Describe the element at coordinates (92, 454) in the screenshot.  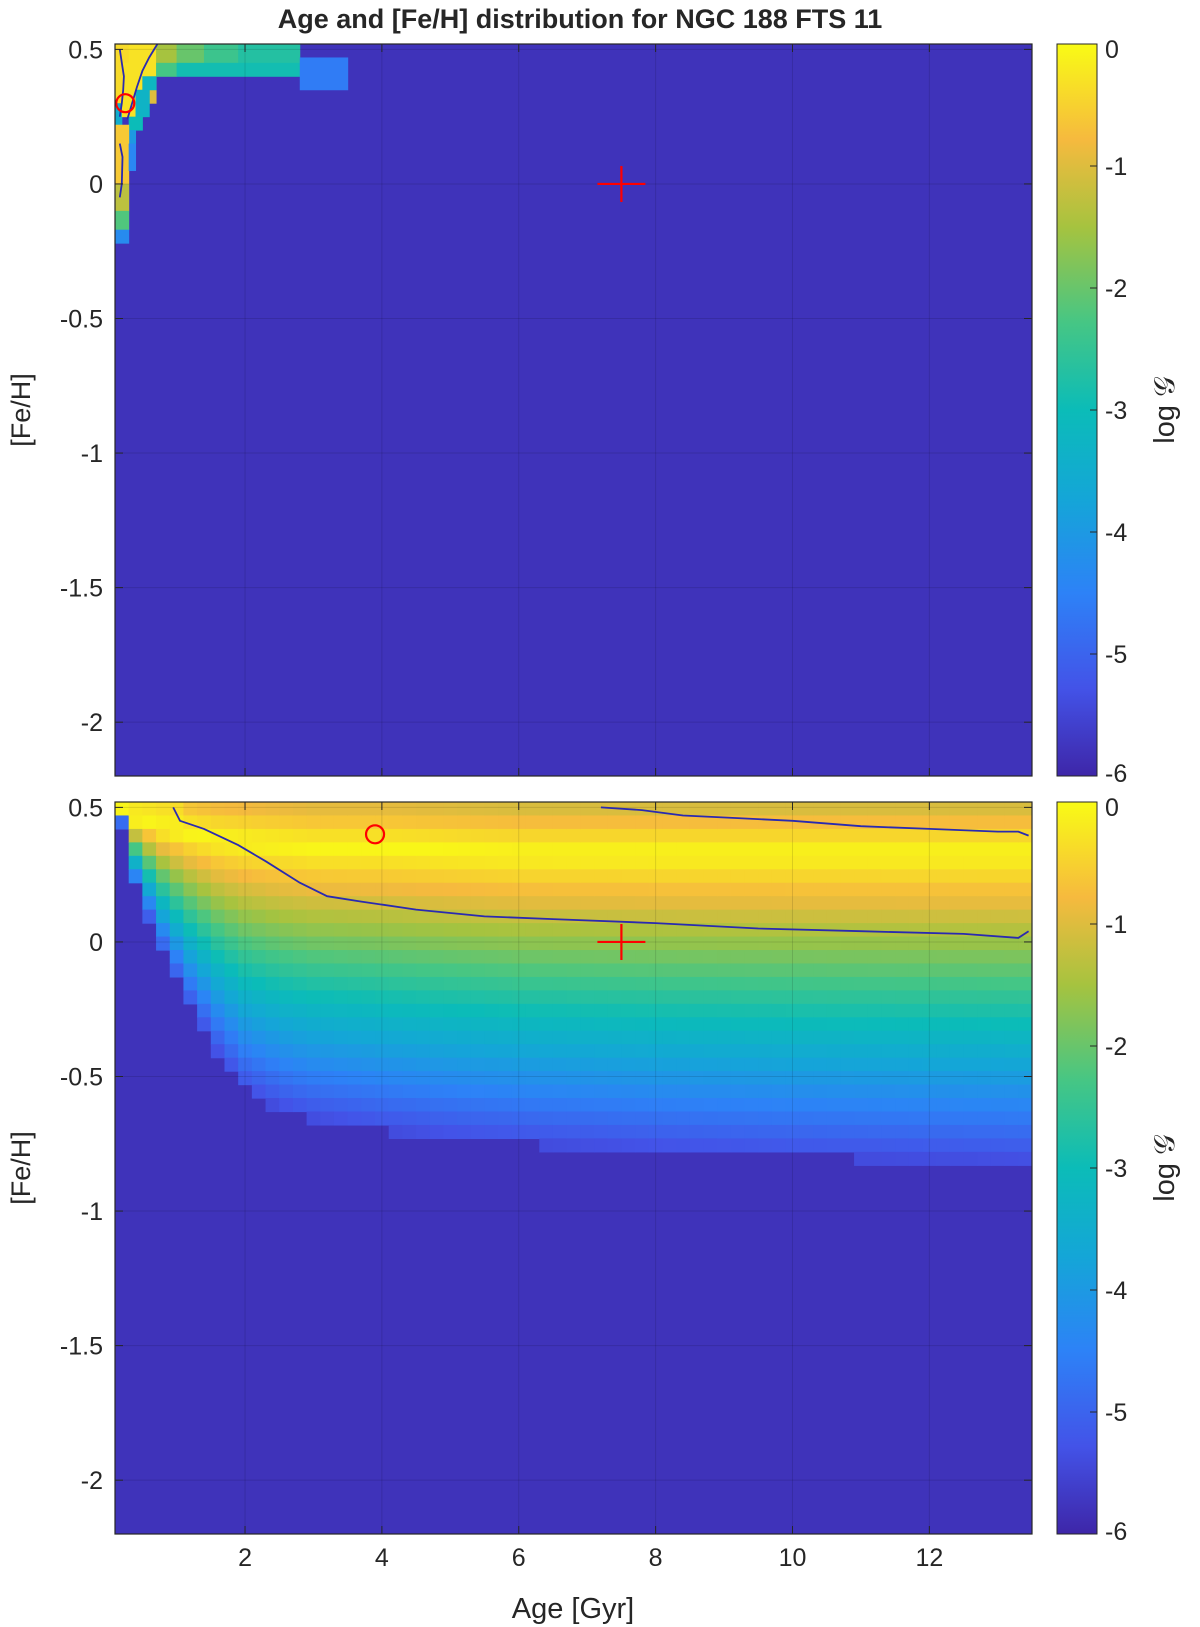
I see `top-ytick-label: -1` at that location.